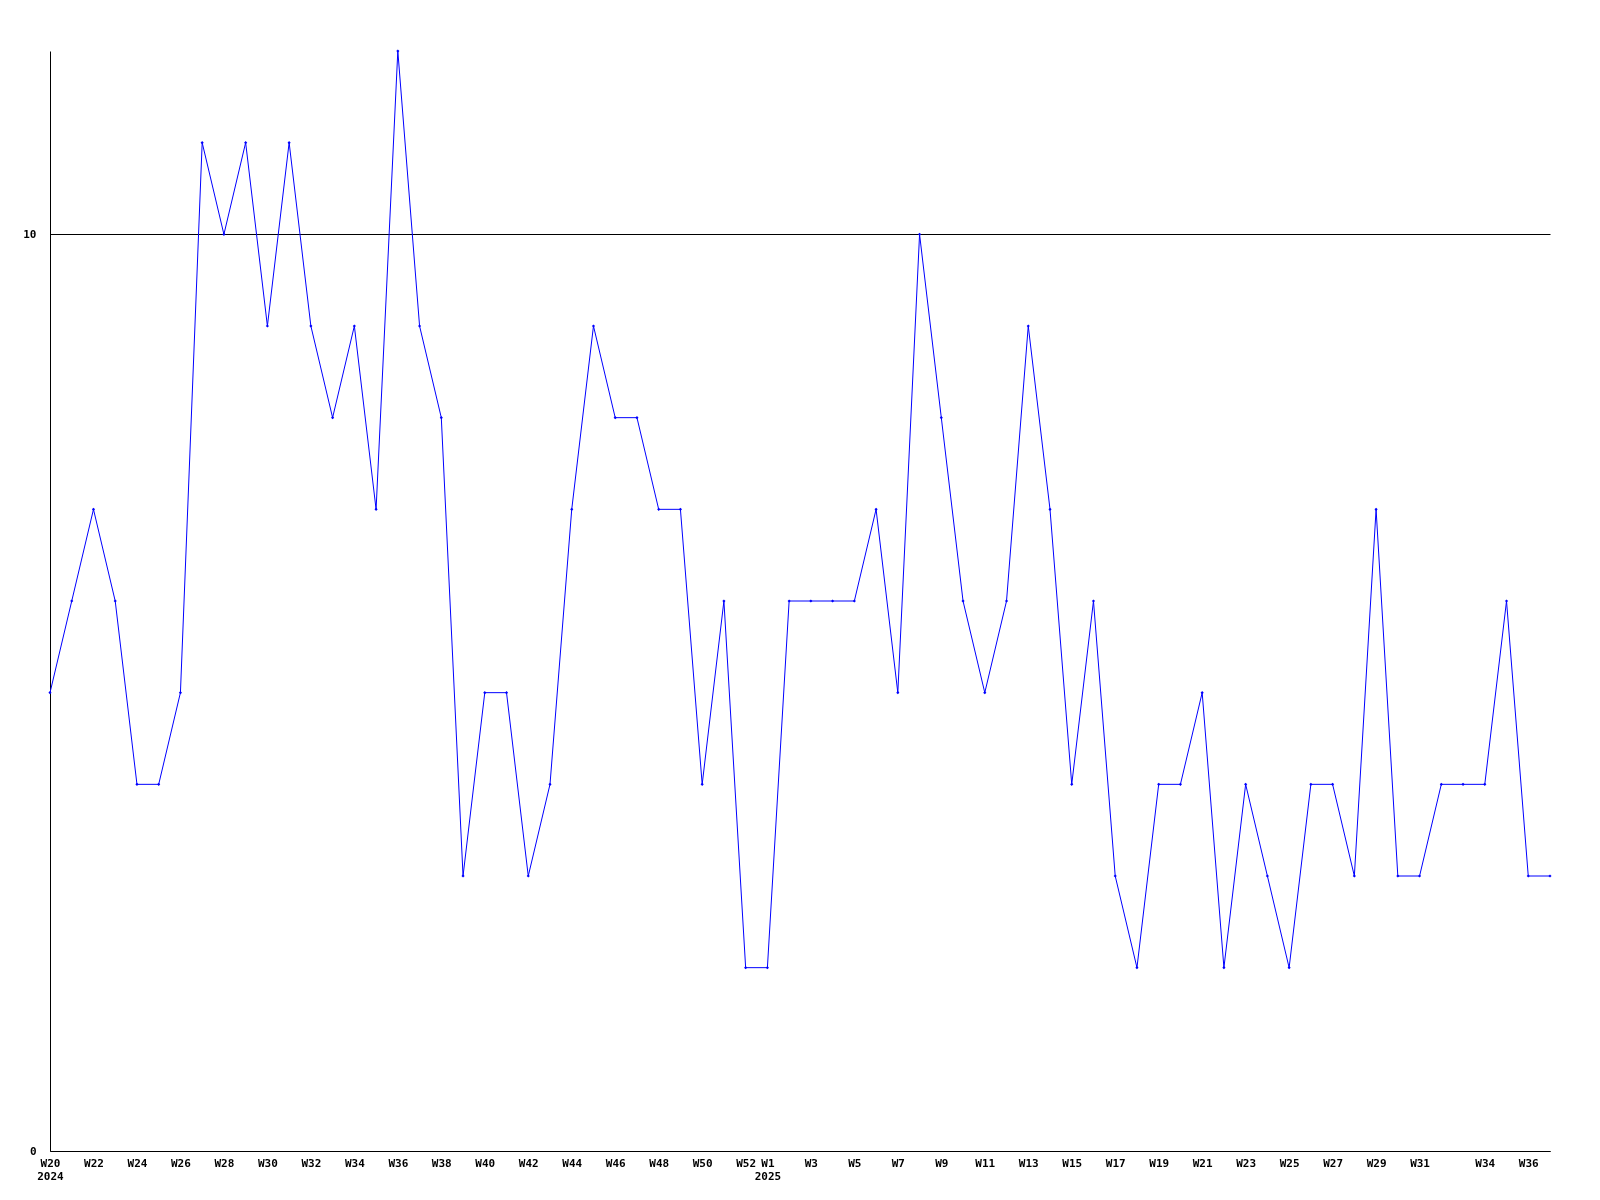 Image resolution: width=1600 pixels, height=1200 pixels. Describe the element at coordinates (224, 1163) in the screenshot. I see `x-tick-label: W28` at that location.